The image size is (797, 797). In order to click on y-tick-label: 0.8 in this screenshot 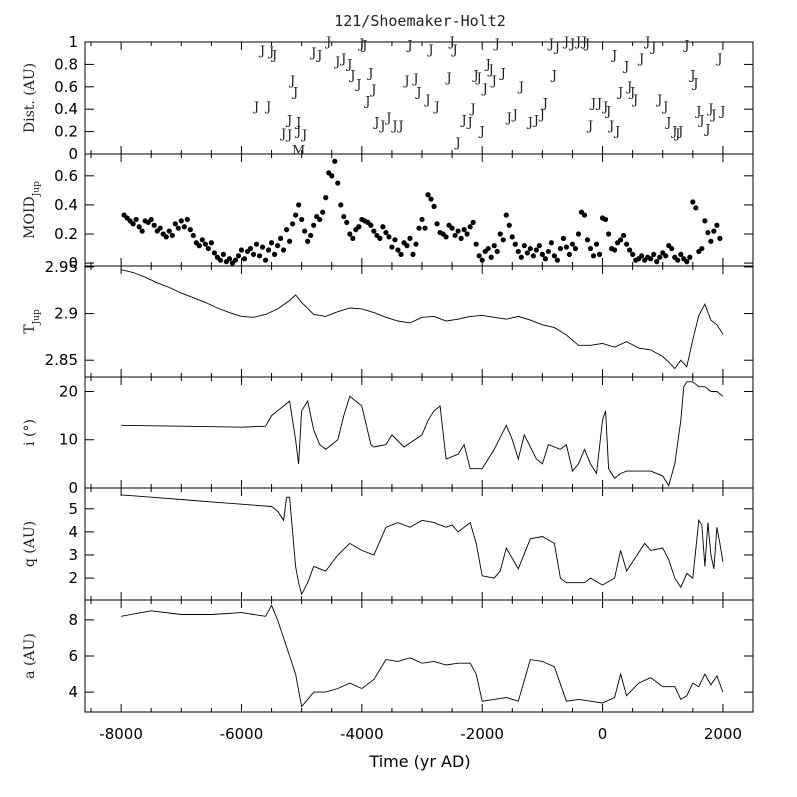, I will do `click(66, 64)`.